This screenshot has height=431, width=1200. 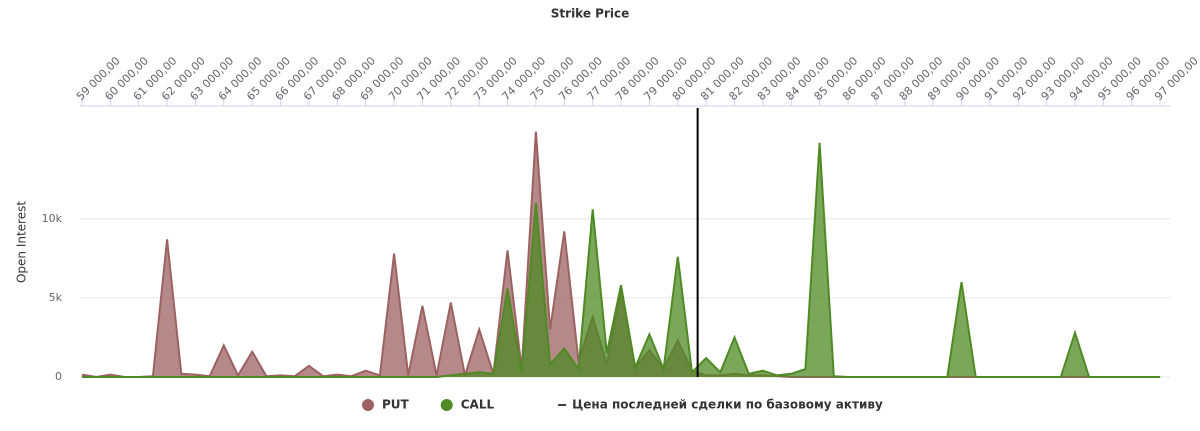 What do you see at coordinates (58, 376) in the screenshot?
I see `y-tick-label: 0` at bounding box center [58, 376].